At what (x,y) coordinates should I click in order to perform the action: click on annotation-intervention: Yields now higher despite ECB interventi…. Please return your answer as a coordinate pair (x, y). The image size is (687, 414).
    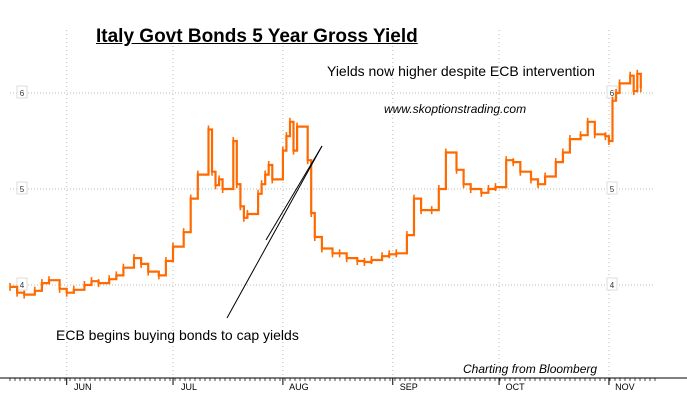
    Looking at the image, I should click on (461, 71).